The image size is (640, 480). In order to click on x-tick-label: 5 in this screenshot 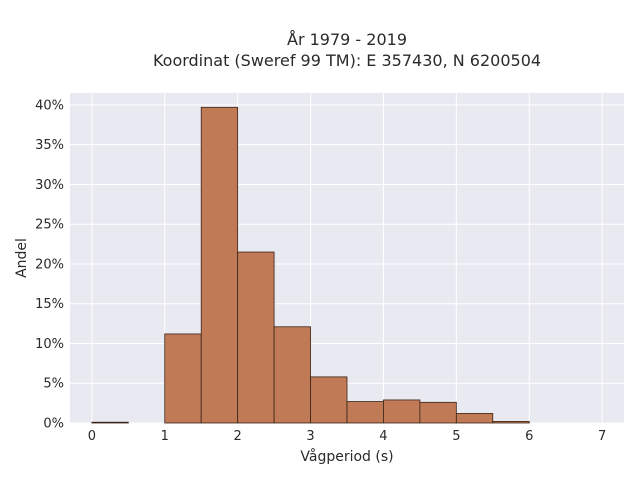, I will do `click(456, 436)`.